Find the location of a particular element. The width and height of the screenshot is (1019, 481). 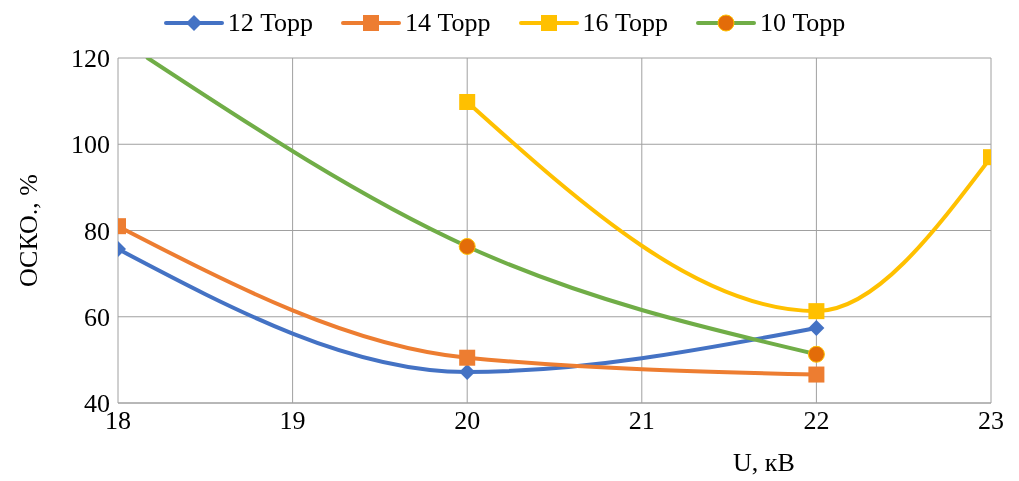

y-tick-label: 80 is located at coordinates (97, 231).